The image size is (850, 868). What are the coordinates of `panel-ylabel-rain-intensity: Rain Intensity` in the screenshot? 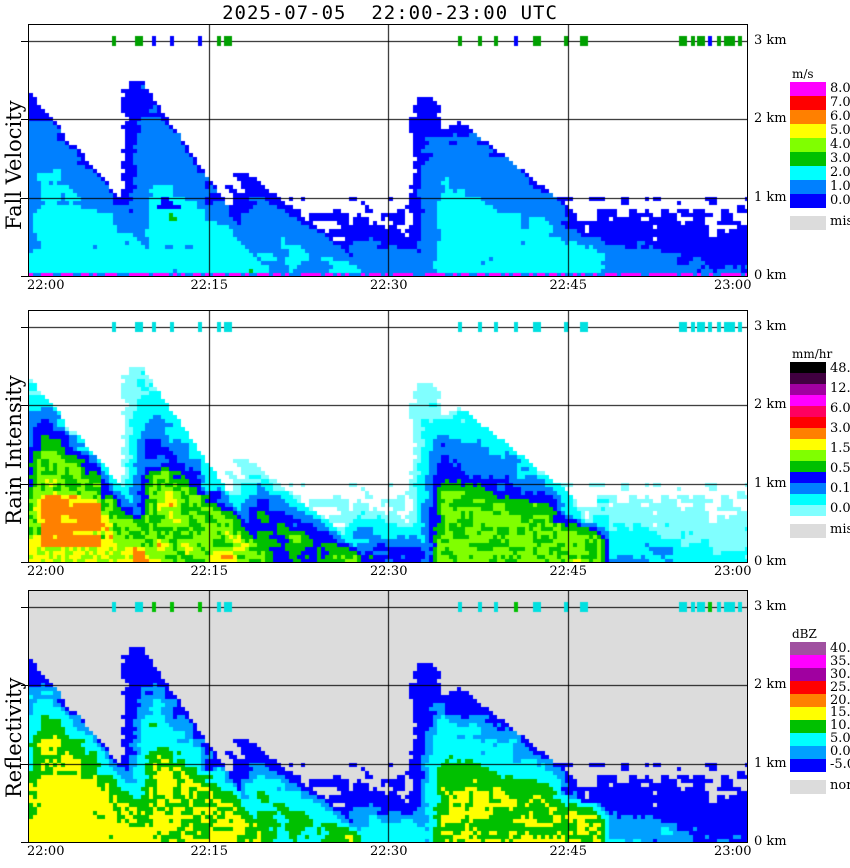 It's located at (14, 450).